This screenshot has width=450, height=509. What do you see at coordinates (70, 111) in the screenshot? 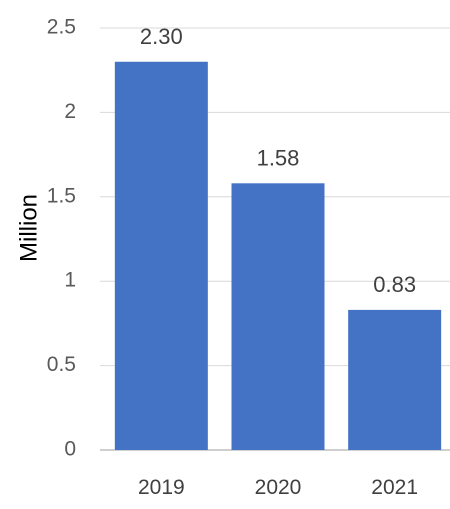
I see `y-tick-label: 2` at bounding box center [70, 111].